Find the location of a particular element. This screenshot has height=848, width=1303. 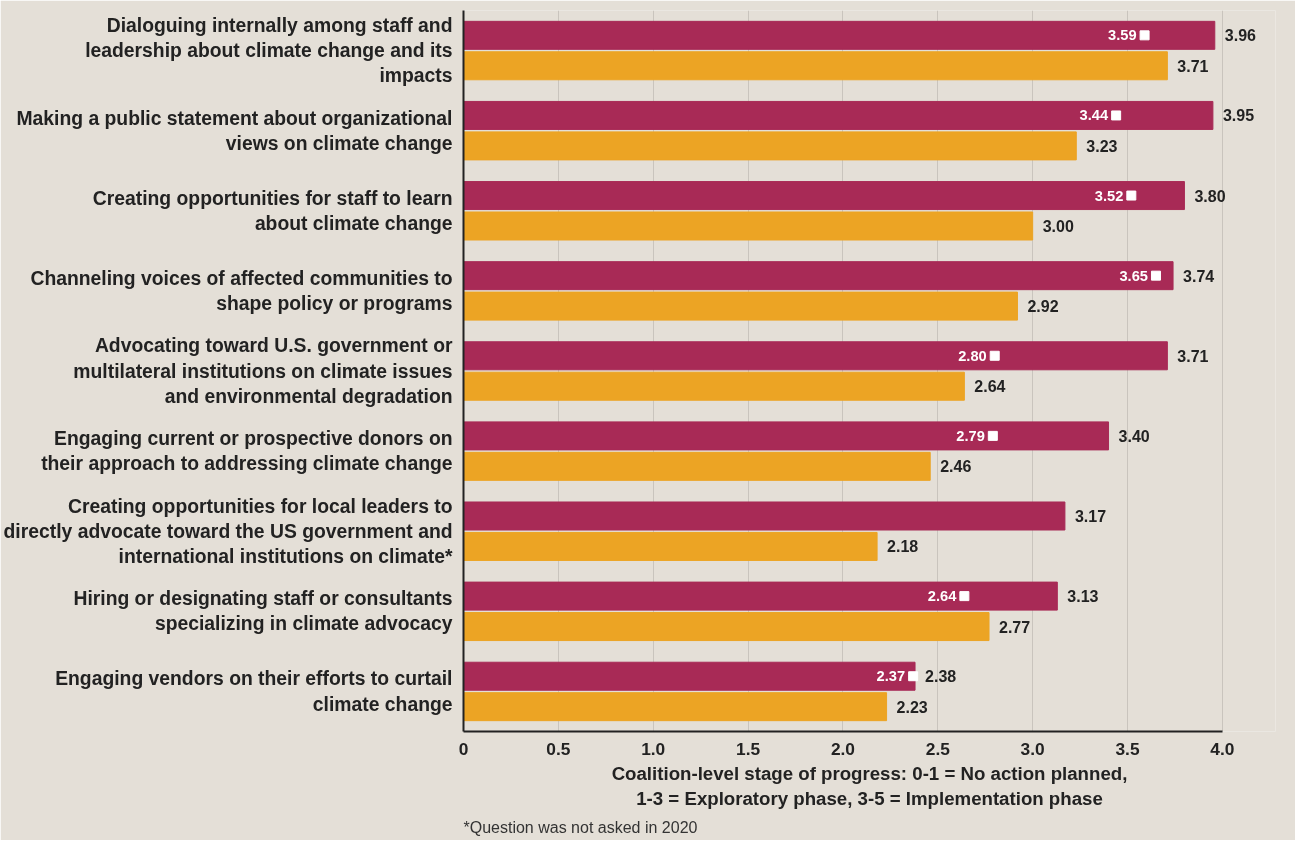

data-label: 3.65 is located at coordinates (1133, 275).